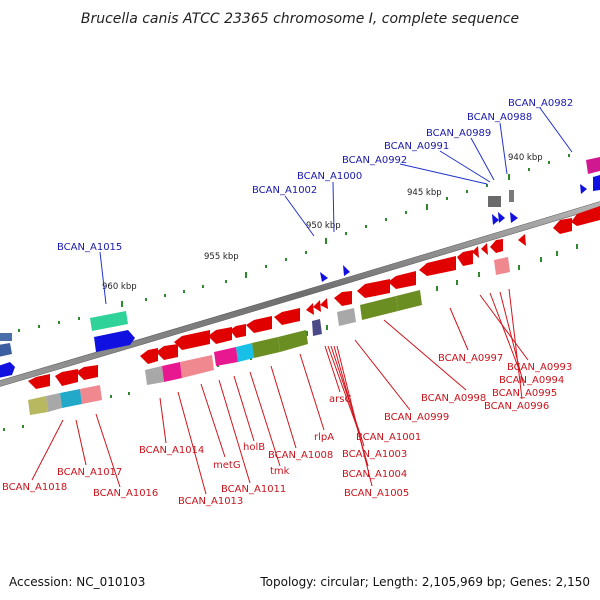 The height and width of the screenshot is (600, 600). Describe the element at coordinates (340, 399) in the screenshot. I see `gene-label: arsC` at that location.